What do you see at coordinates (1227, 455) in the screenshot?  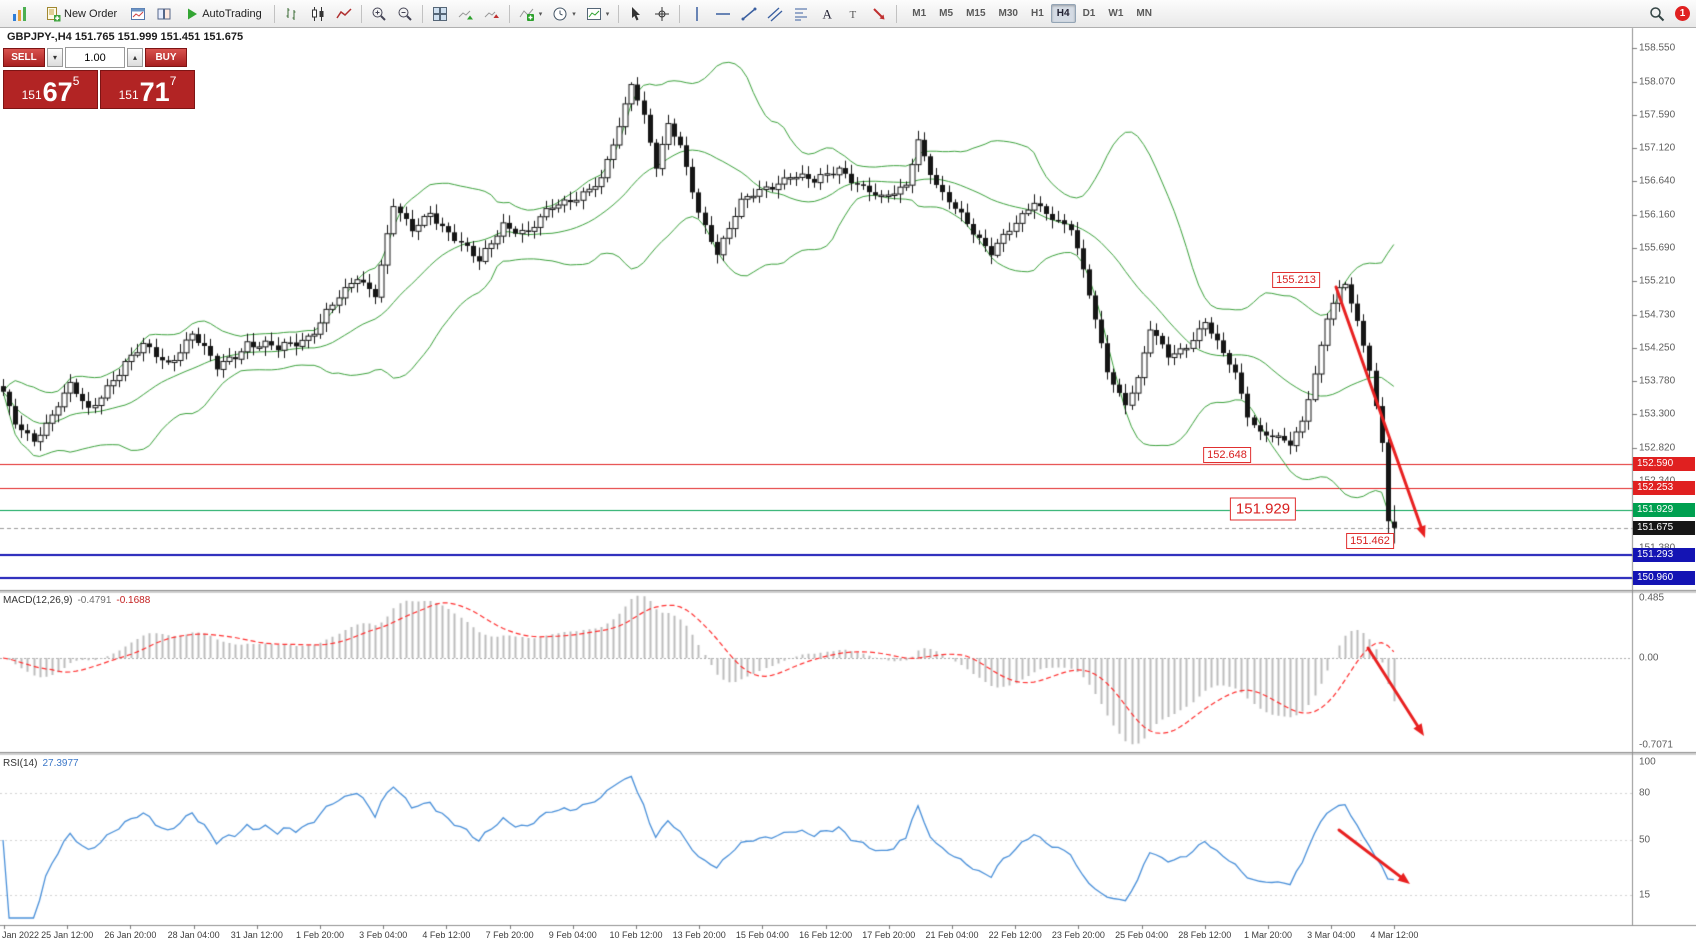 I see `price-annotation: 152.648` at bounding box center [1227, 455].